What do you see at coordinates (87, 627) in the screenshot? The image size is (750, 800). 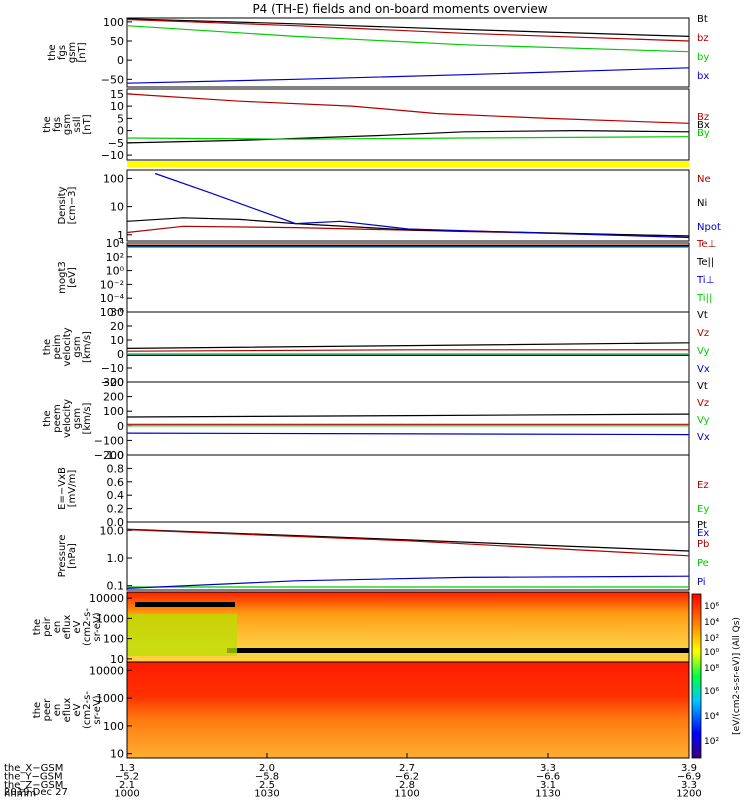 I see `y-axis-label: (cm2-s-` at bounding box center [87, 627].